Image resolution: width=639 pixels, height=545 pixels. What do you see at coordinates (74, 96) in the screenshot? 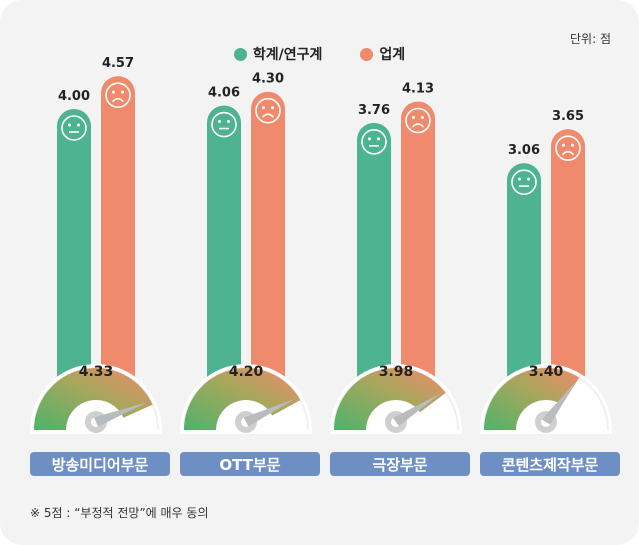
I see `value-label: 4.00` at bounding box center [74, 96].